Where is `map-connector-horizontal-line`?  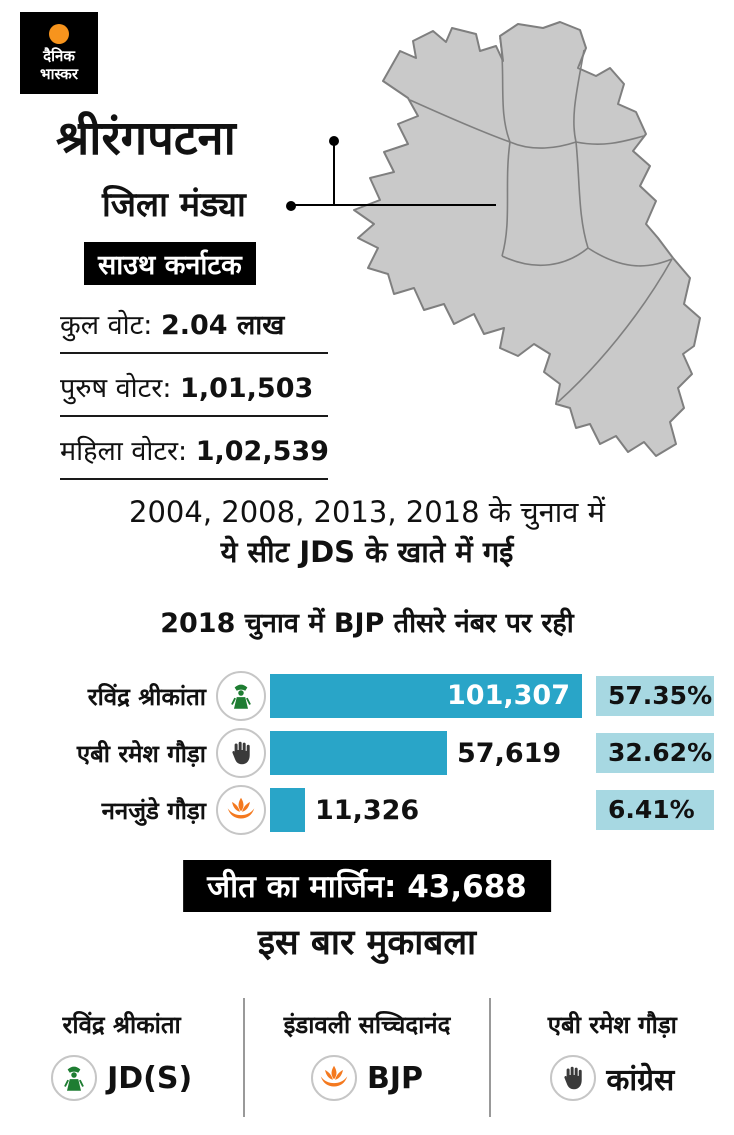 map-connector-horizontal-line is located at coordinates (395, 205).